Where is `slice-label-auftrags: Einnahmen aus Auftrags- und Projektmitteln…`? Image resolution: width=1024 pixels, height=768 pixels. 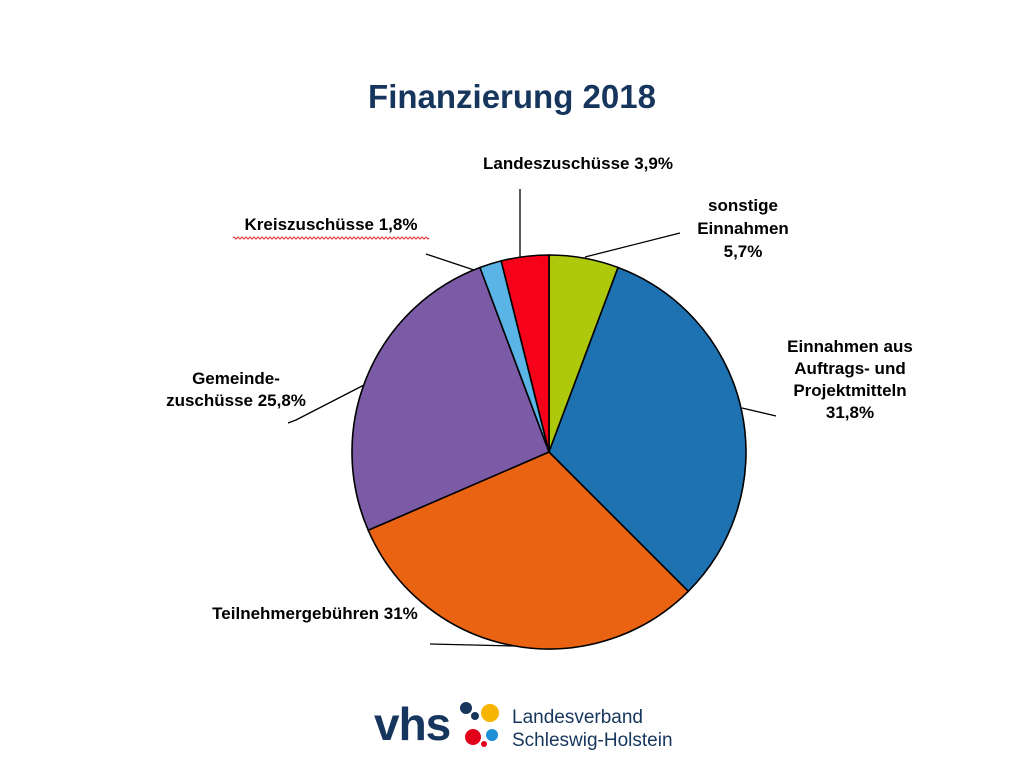
slice-label-auftrags: Einnahmen aus Auftrags- und Projektmitteln… is located at coordinates (850, 379).